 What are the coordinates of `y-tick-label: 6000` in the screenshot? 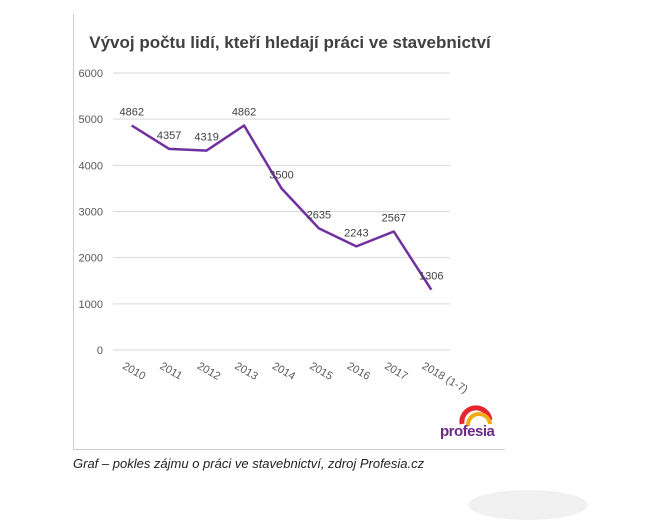 It's located at (91, 74).